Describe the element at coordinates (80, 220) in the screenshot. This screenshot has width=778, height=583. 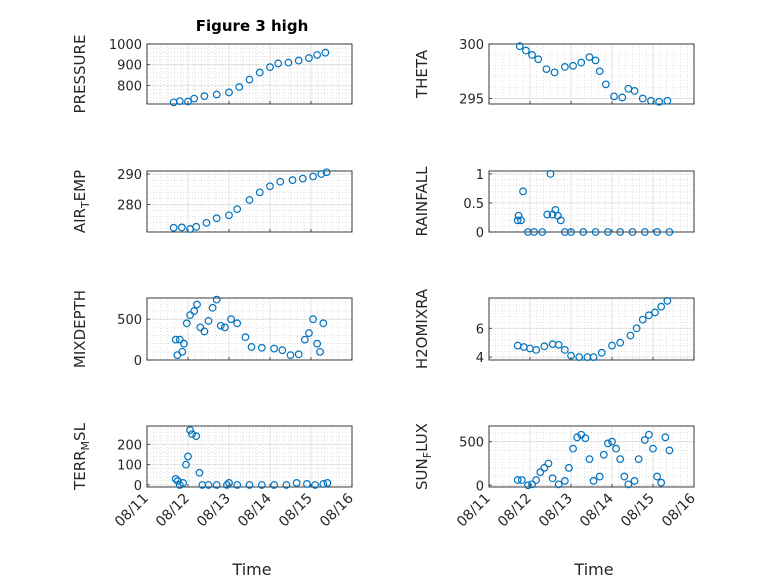
I see `y-axis-label-part: AIR` at that location.